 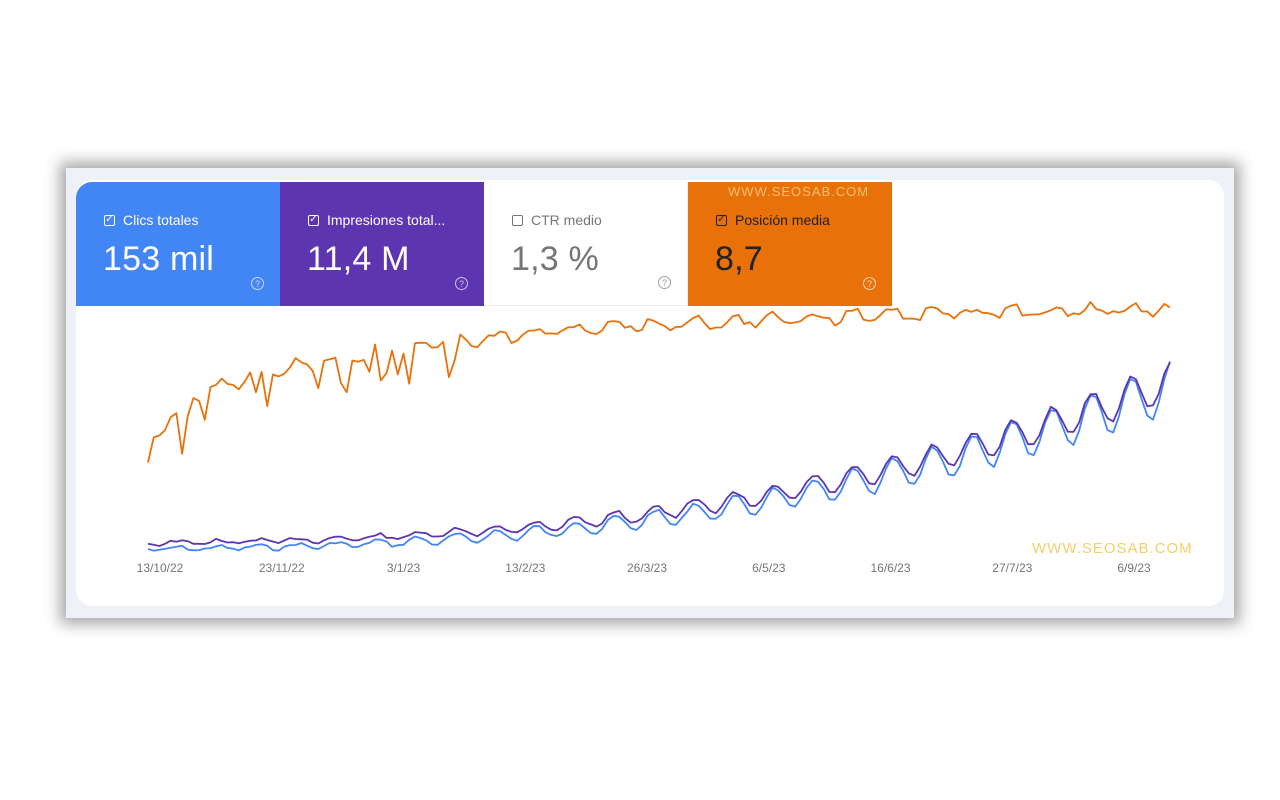 I want to click on metric-tile-clicks: ✓ Clics totales 153 mil ?, so click(x=178, y=244).